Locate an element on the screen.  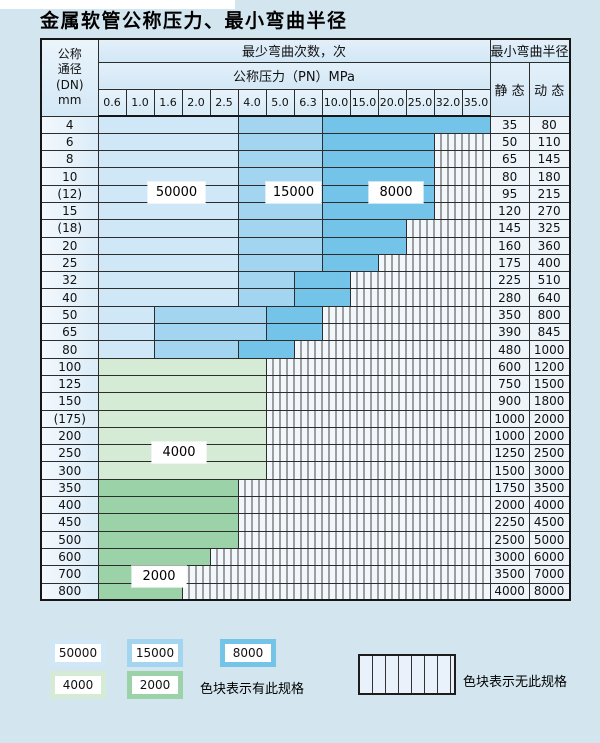
pressure-tick: 15.0 is located at coordinates (364, 102).